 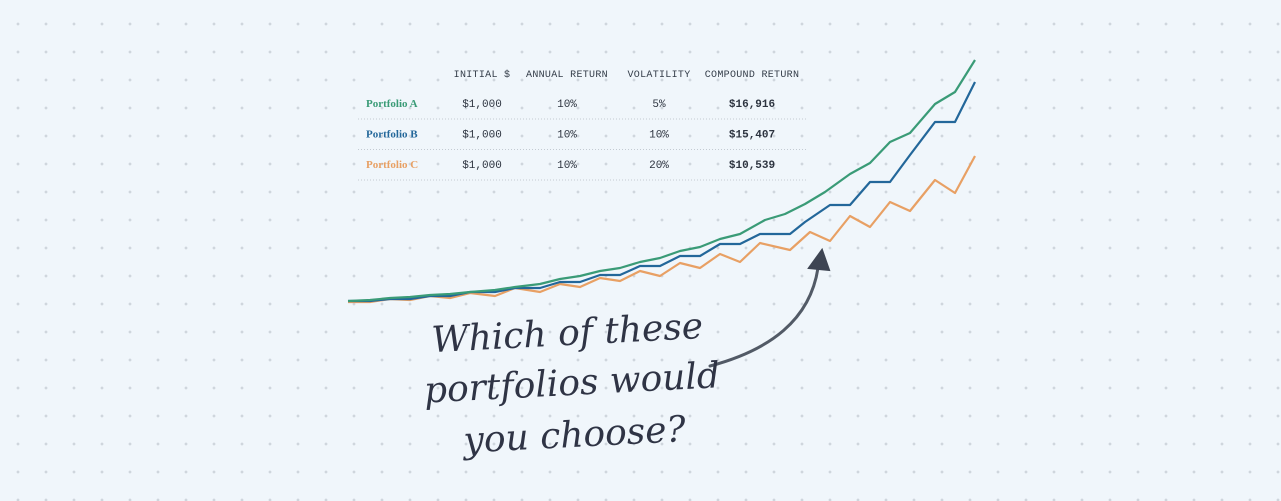 What do you see at coordinates (659, 105) in the screenshot?
I see `table-cell: 5%` at bounding box center [659, 105].